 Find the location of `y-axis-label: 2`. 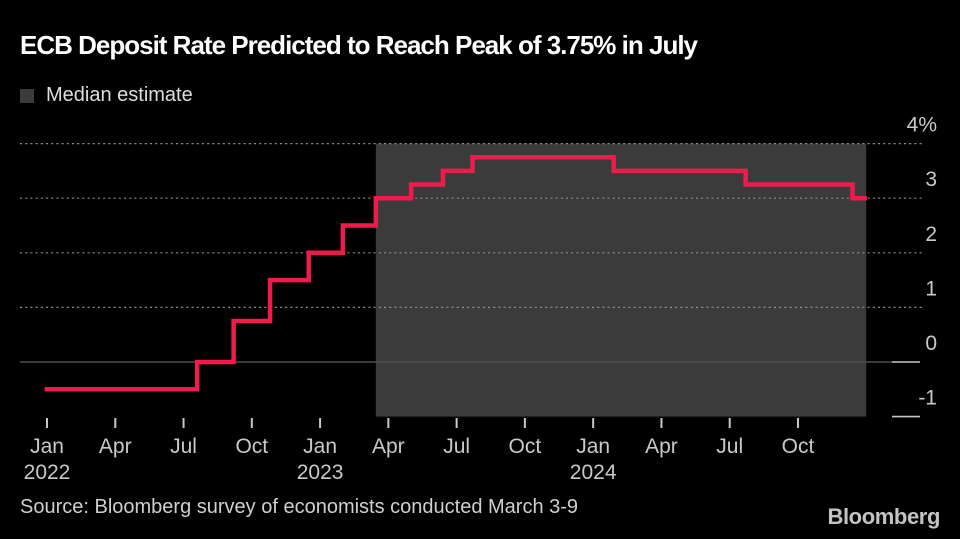

y-axis-label: 2 is located at coordinates (931, 234).